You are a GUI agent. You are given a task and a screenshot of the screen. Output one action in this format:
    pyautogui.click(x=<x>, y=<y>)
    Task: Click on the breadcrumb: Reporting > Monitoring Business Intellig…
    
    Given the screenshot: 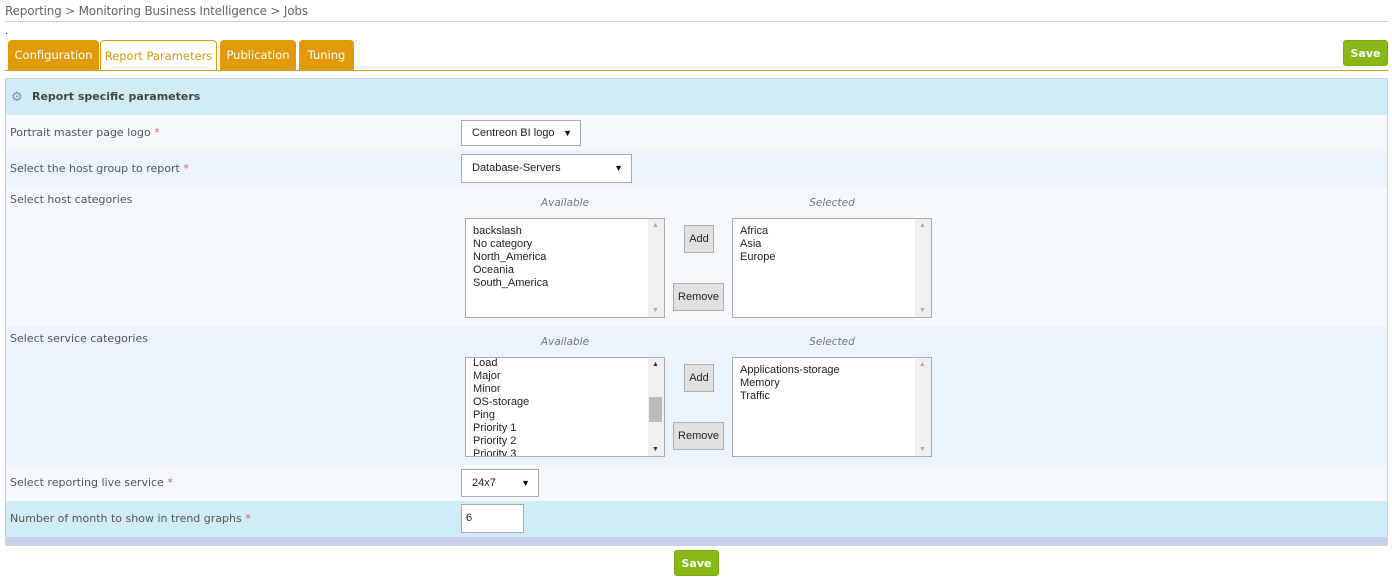 What is the action you would take?
    pyautogui.click(x=156, y=11)
    